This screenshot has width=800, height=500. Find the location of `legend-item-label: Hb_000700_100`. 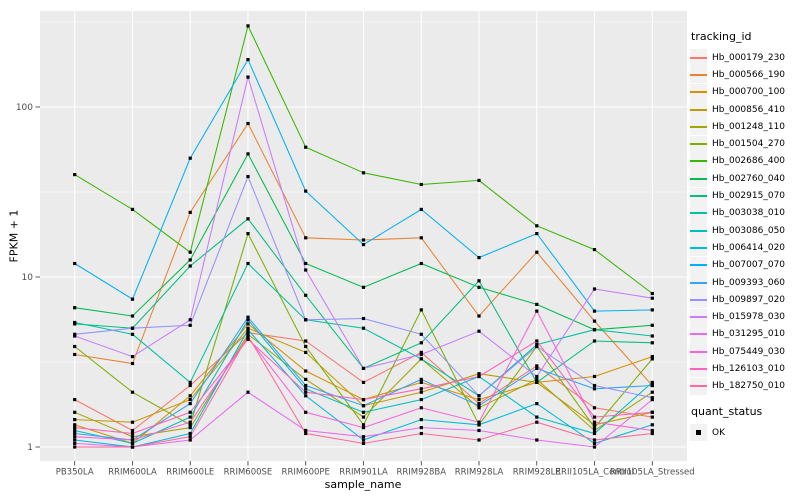

legend-item-label: Hb_000700_100 is located at coordinates (749, 92).